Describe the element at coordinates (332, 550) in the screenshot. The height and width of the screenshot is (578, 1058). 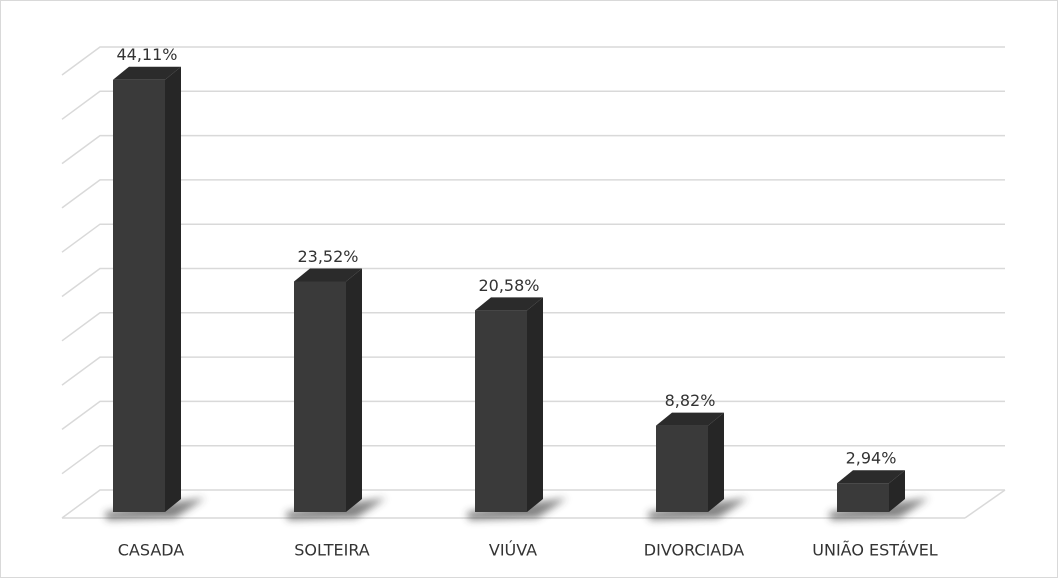
I see `x-tick-label: SOLTEIRA` at that location.